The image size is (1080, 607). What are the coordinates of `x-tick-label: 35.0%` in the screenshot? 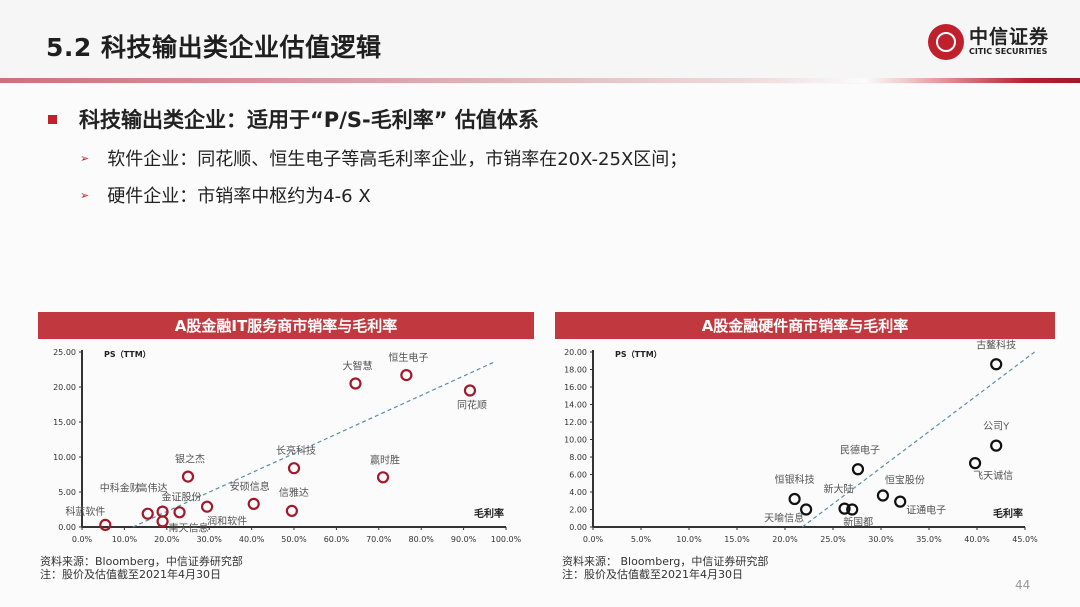 It's located at (929, 539).